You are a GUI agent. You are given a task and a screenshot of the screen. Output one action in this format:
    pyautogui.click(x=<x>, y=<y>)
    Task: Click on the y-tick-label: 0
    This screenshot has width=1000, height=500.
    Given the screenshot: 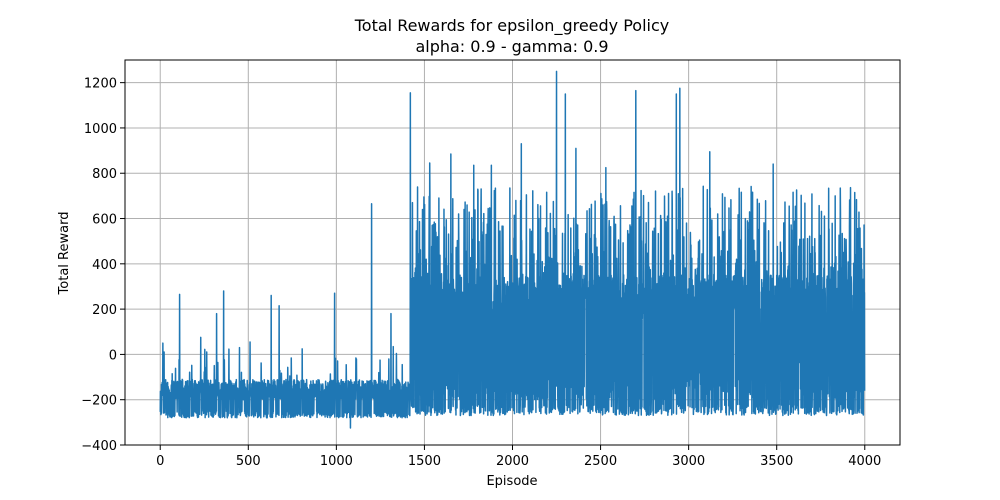 What is the action you would take?
    pyautogui.click(x=113, y=355)
    